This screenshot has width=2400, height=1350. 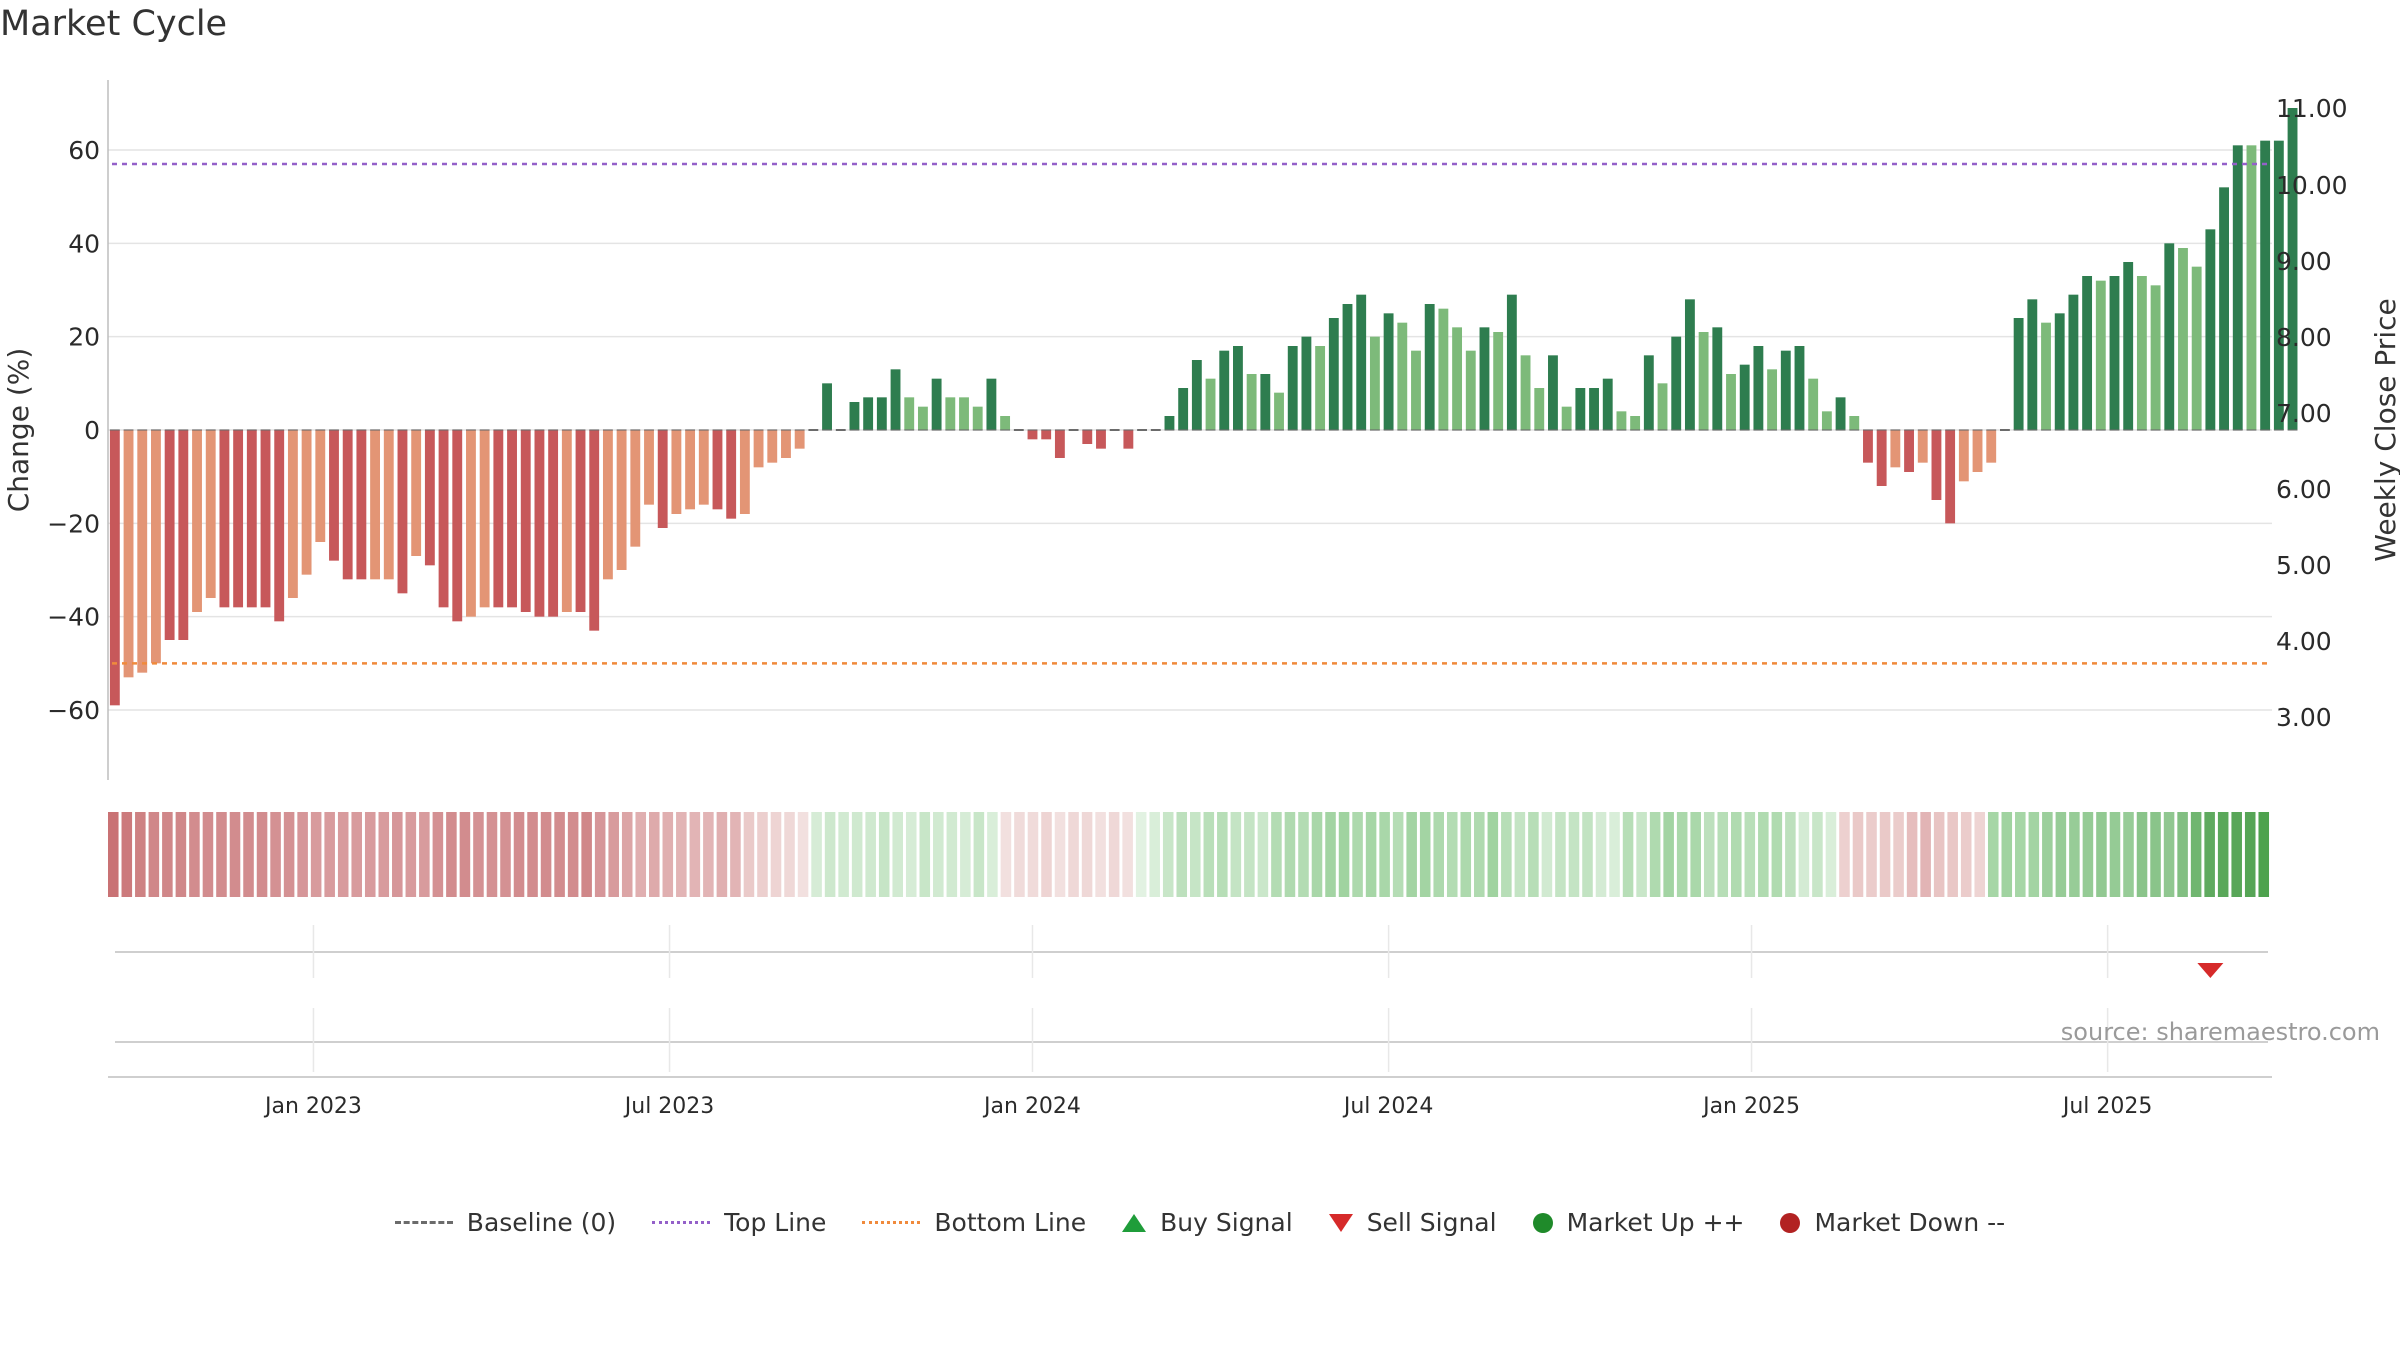 What do you see at coordinates (1412, 1222) in the screenshot?
I see `legend-item-sell-signal: Sell Signal` at bounding box center [1412, 1222].